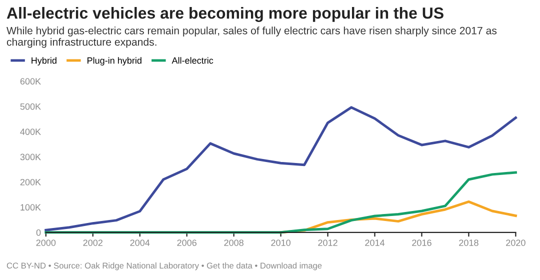 This screenshot has width=540, height=280. I want to click on x-tick-label: 2002, so click(92, 243).